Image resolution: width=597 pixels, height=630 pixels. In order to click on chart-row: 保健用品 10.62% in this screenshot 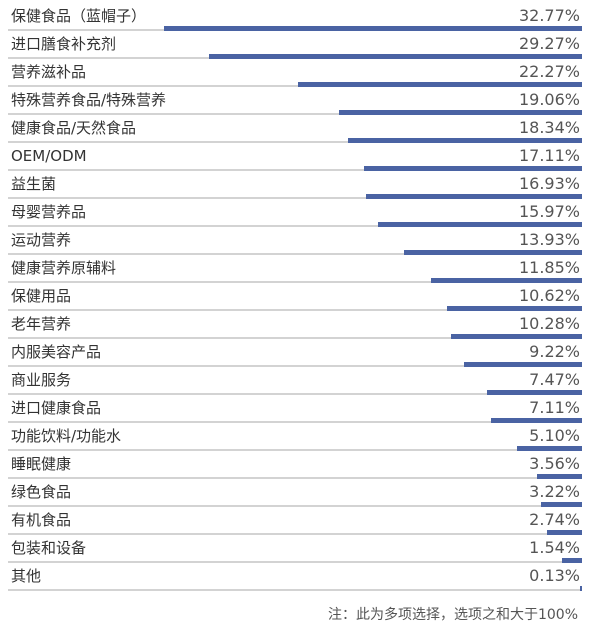, I will do `click(298, 297)`.